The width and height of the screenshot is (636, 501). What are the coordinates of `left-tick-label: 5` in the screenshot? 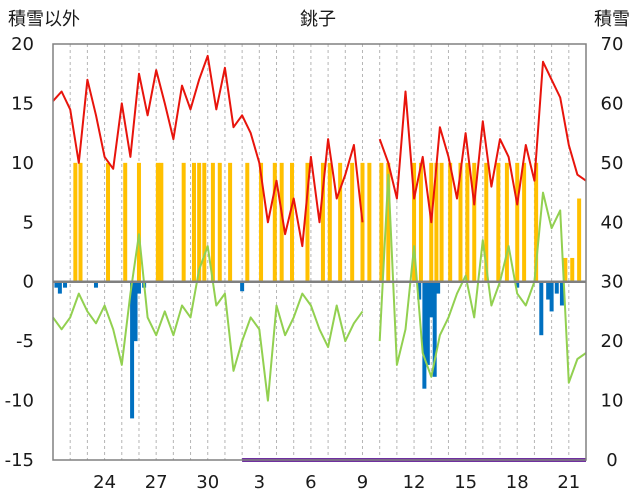 It's located at (28, 222).